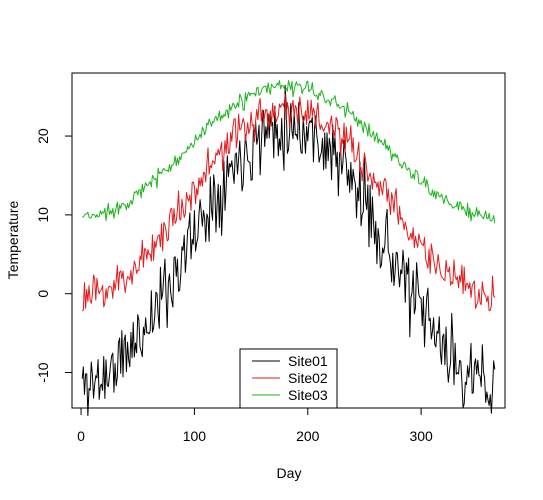  I want to click on y-tick-label: -10, so click(43, 372).